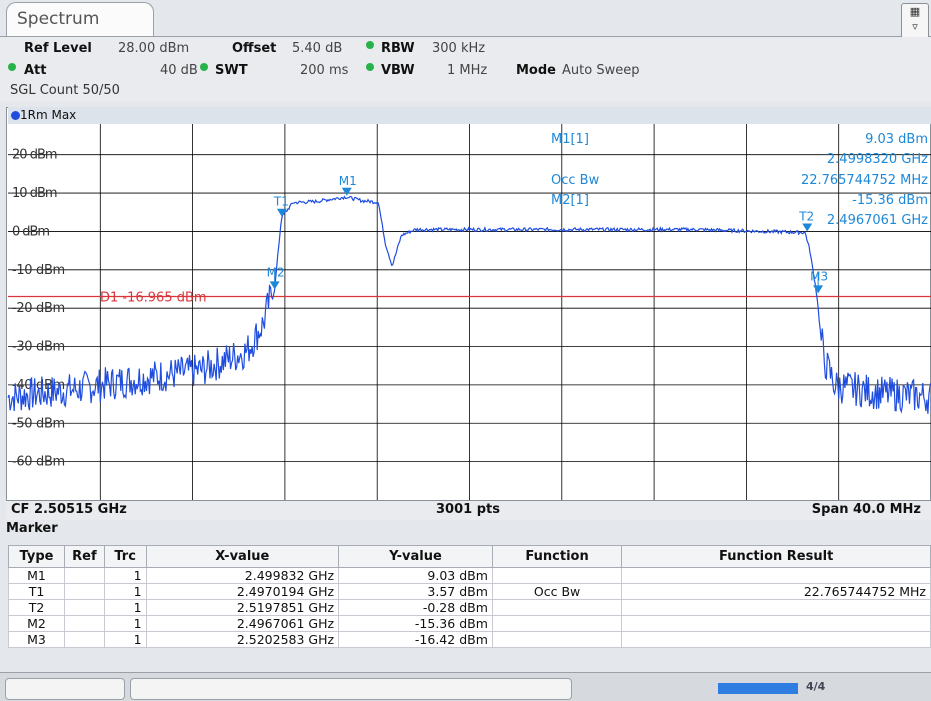 Image resolution: width=931 pixels, height=701 pixels. I want to click on span-value: Span 40.0 MHz, so click(866, 509).